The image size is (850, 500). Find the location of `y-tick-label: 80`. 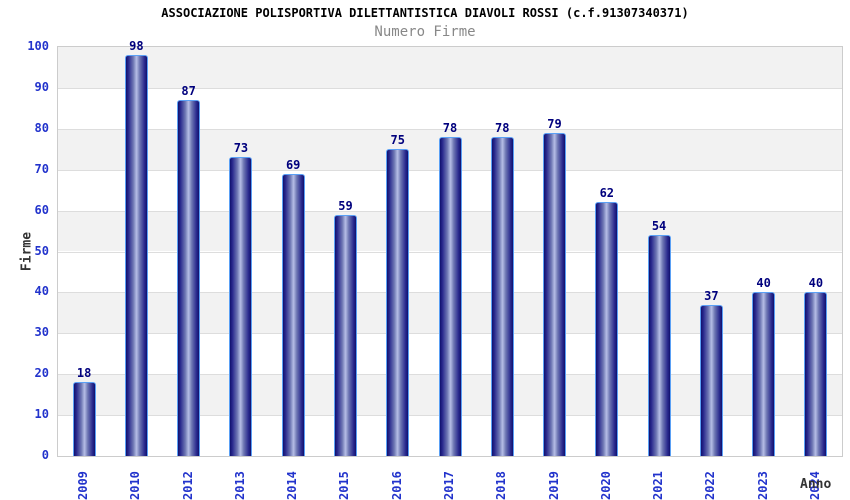

y-tick-label: 80 is located at coordinates (41, 127).